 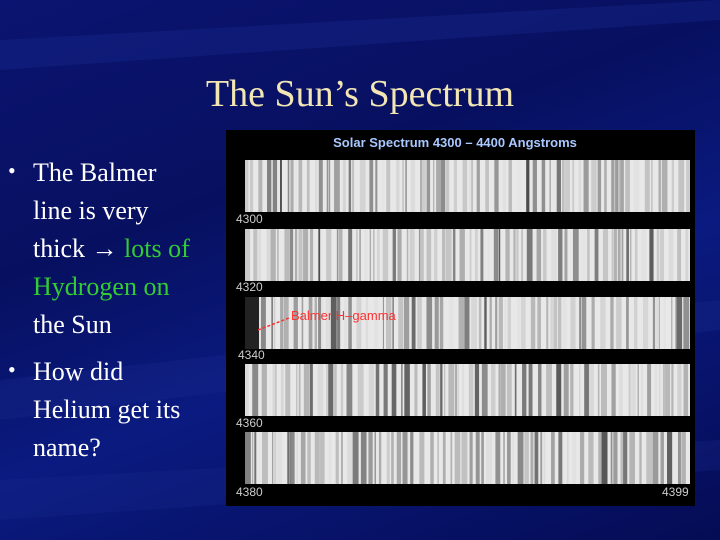 I want to click on bullet-line: the Sun, so click(x=72, y=324).